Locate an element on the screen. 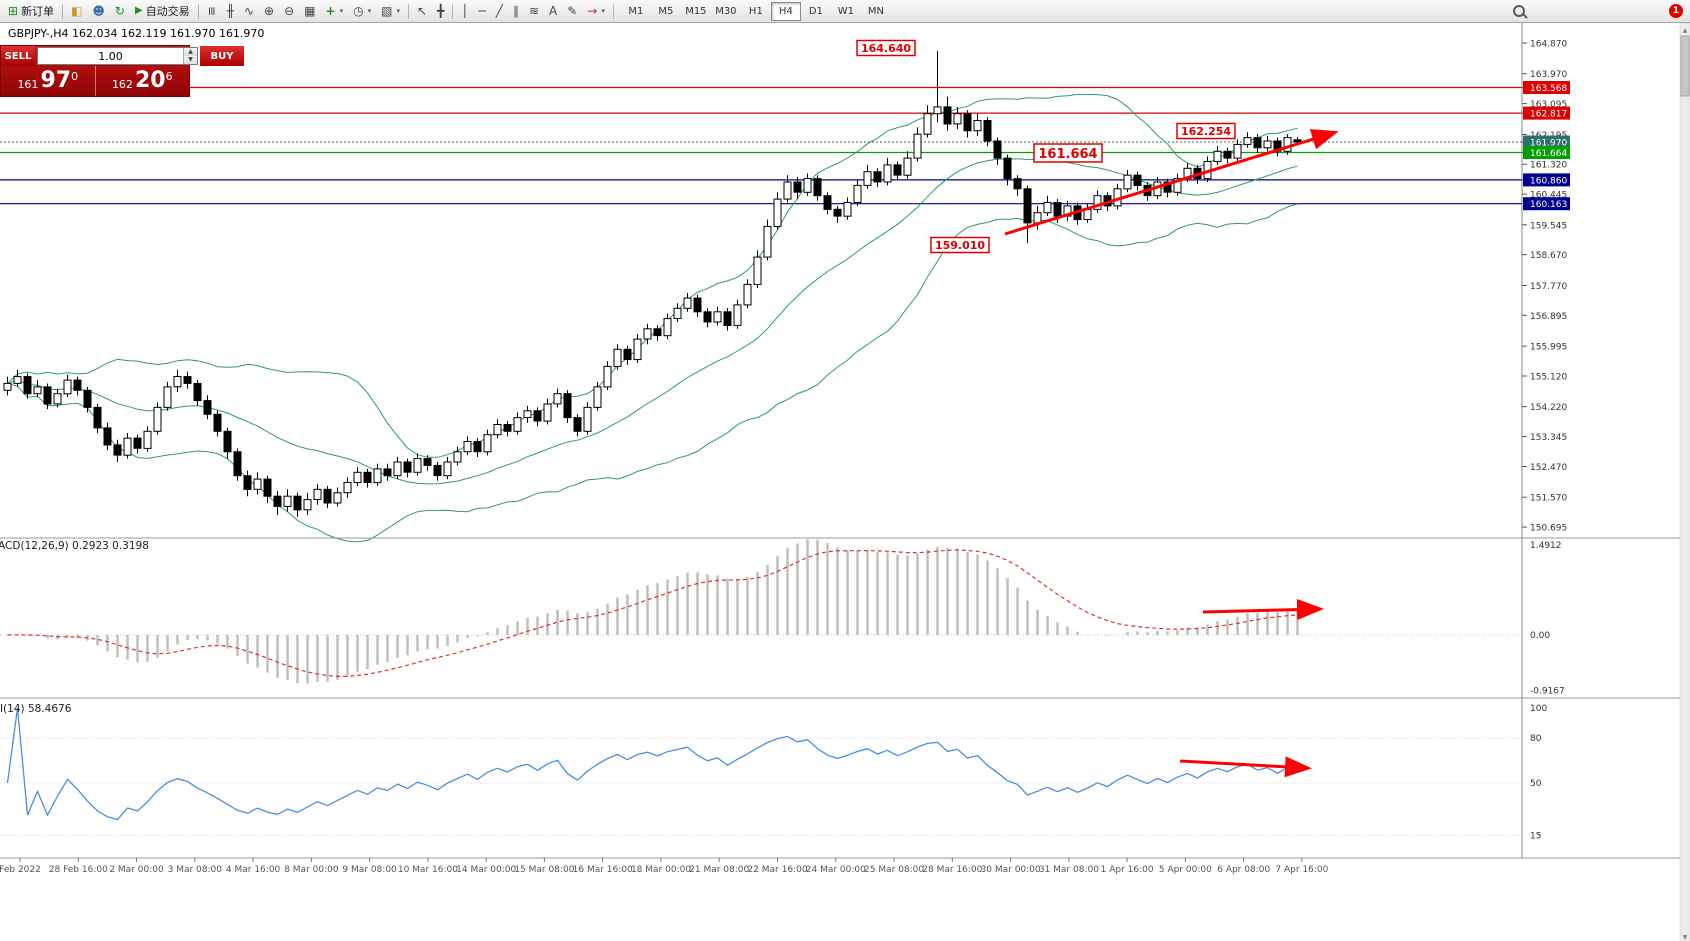  refresh-button: ↻ is located at coordinates (120, 11).